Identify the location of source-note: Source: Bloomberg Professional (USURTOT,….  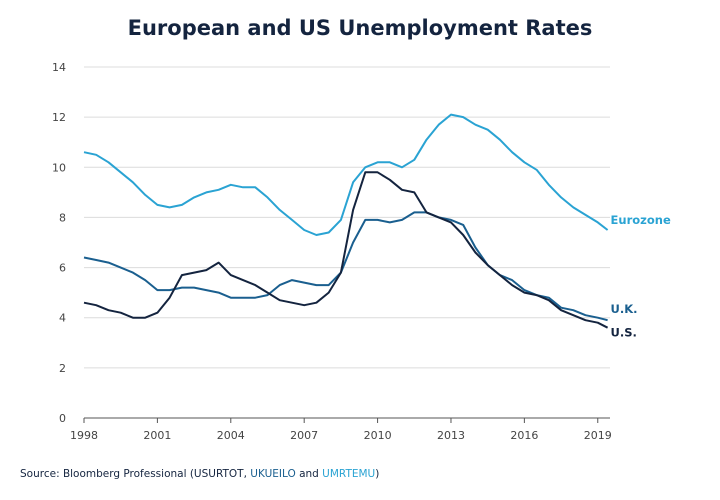
(199, 474).